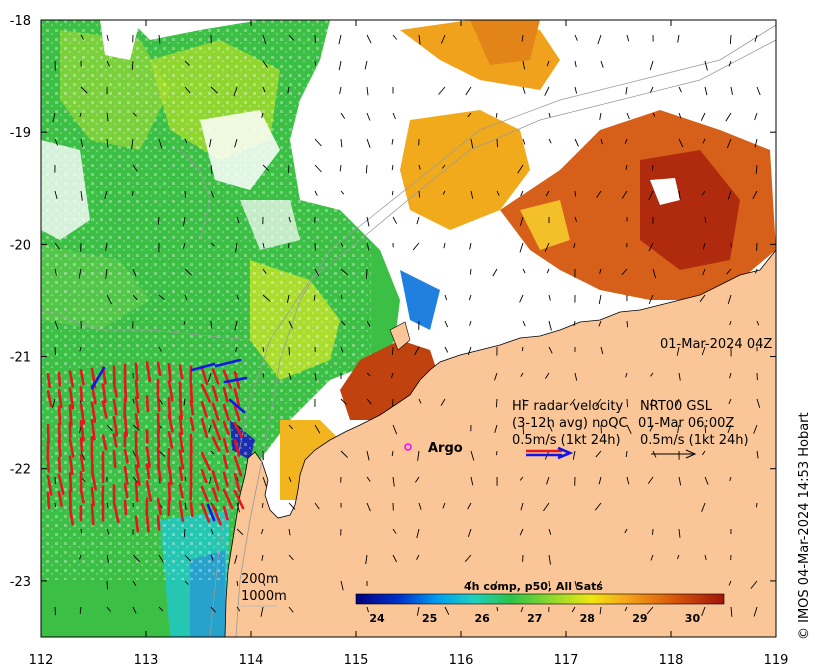 The height and width of the screenshot is (672, 819). Describe the element at coordinates (665, 191) in the screenshot. I see `nodata-gap-east` at that location.